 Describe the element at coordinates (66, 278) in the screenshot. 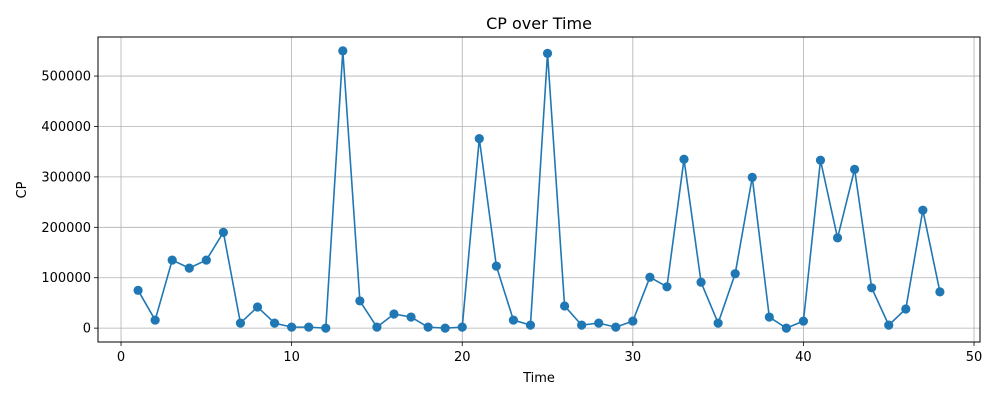

I see `y-tick-label: 100000` at that location.